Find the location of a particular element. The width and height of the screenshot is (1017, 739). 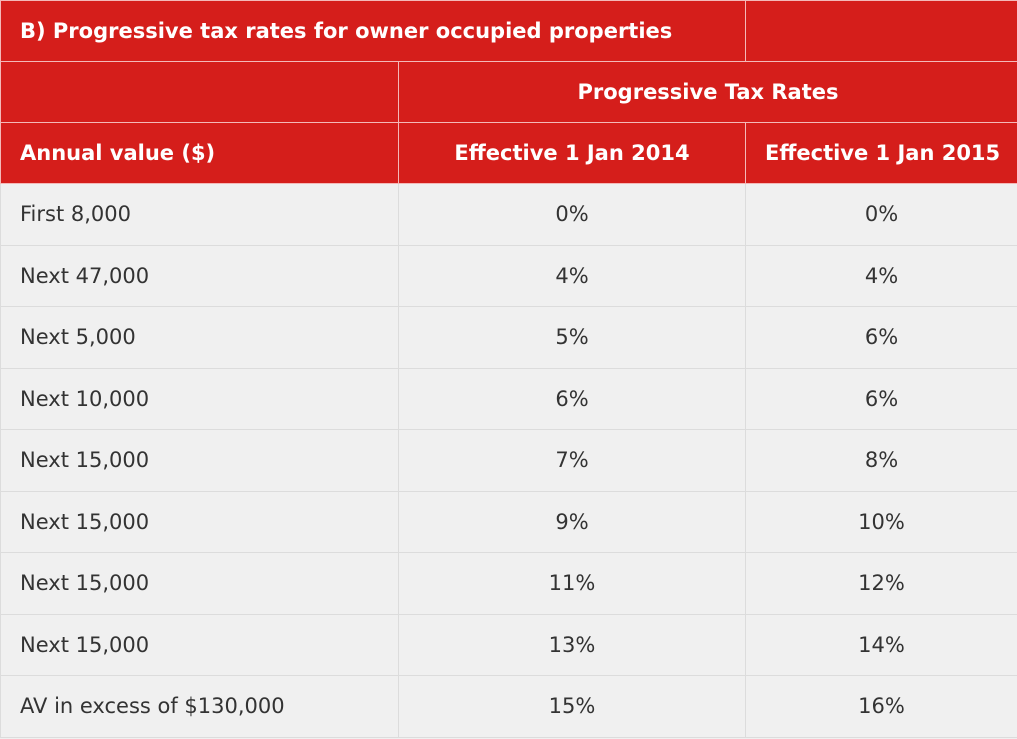

value-band: AV in excess of $130,000 is located at coordinates (199, 706).